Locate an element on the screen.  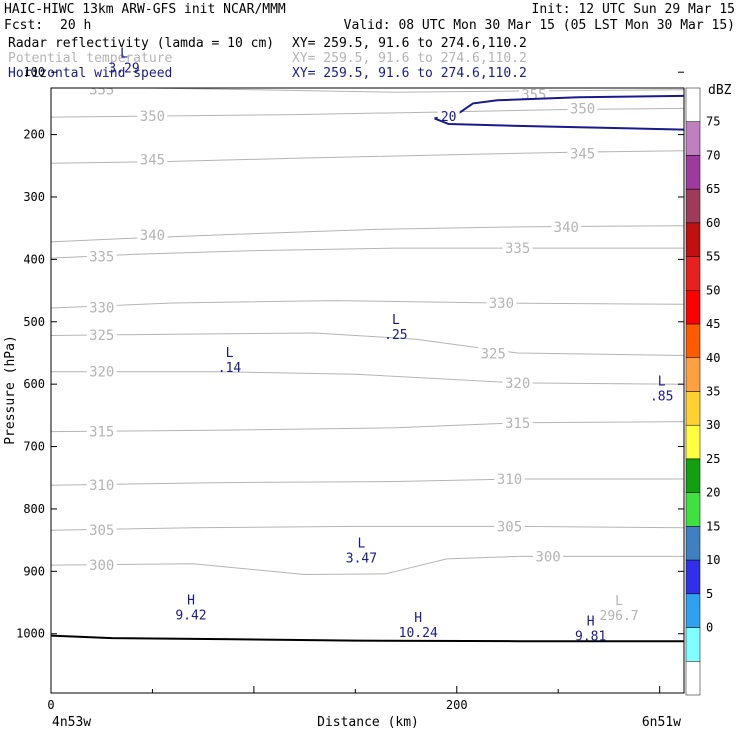
y-tick-label: 700 is located at coordinates (34, 447).